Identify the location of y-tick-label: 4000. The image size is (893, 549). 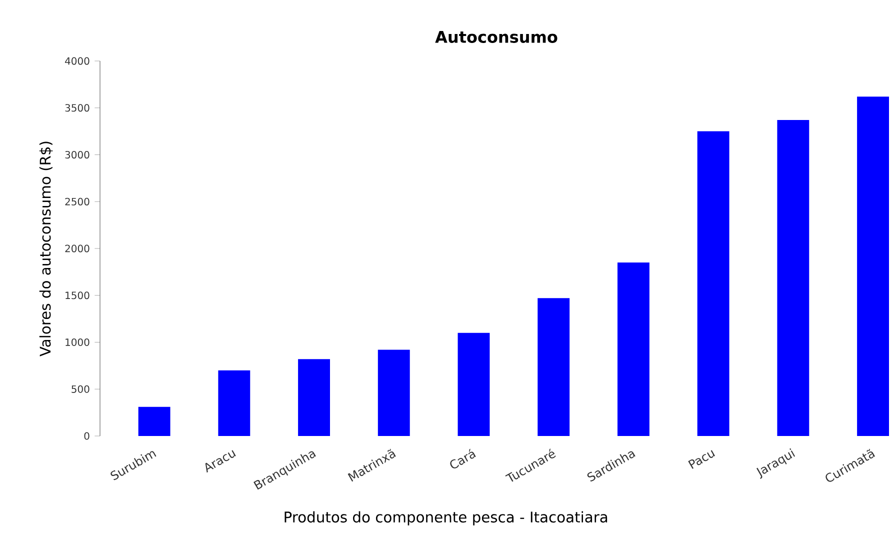
(77, 61).